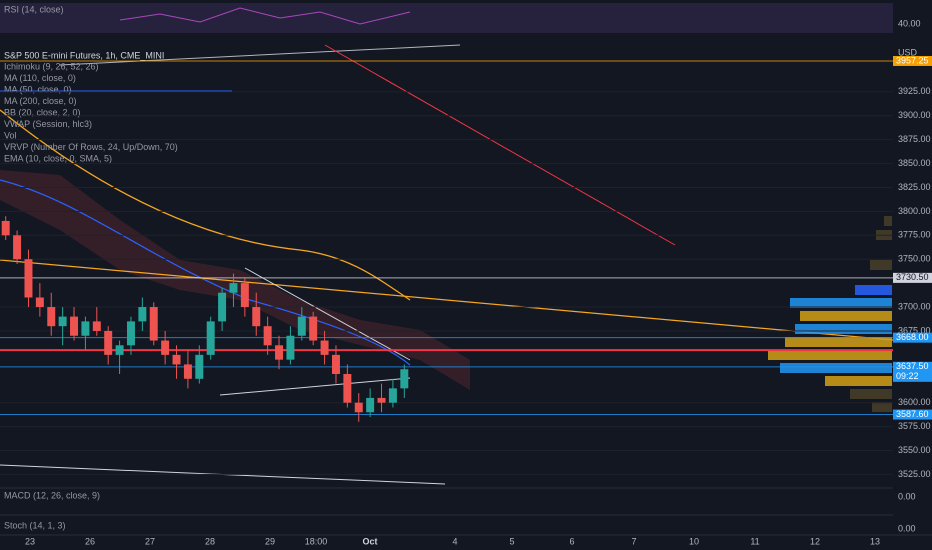 The width and height of the screenshot is (932, 550). Describe the element at coordinates (571, 541) in the screenshot. I see `x-tick-label: 6` at that location.